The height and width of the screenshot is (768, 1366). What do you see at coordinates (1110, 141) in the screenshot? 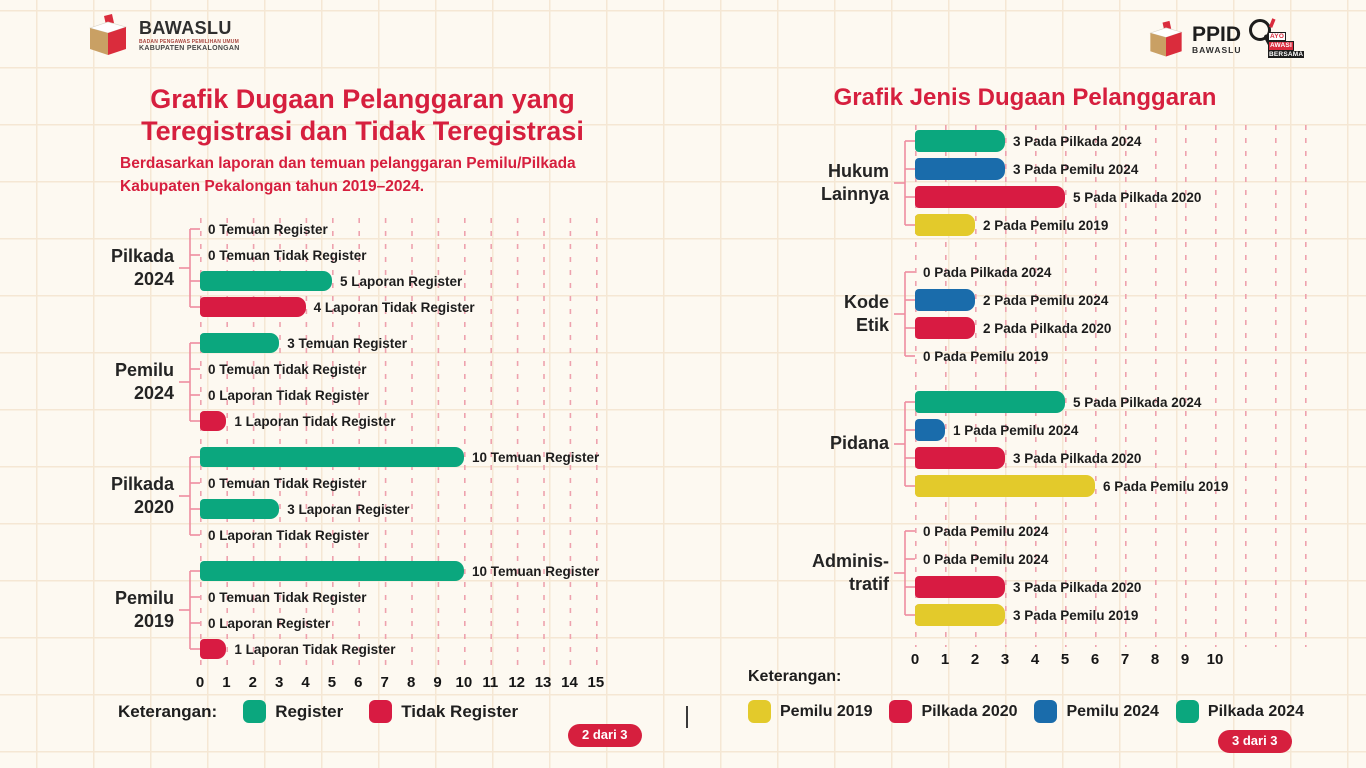
I see `bar-row: 3 Pada Pilkada 2024` at bounding box center [1110, 141].